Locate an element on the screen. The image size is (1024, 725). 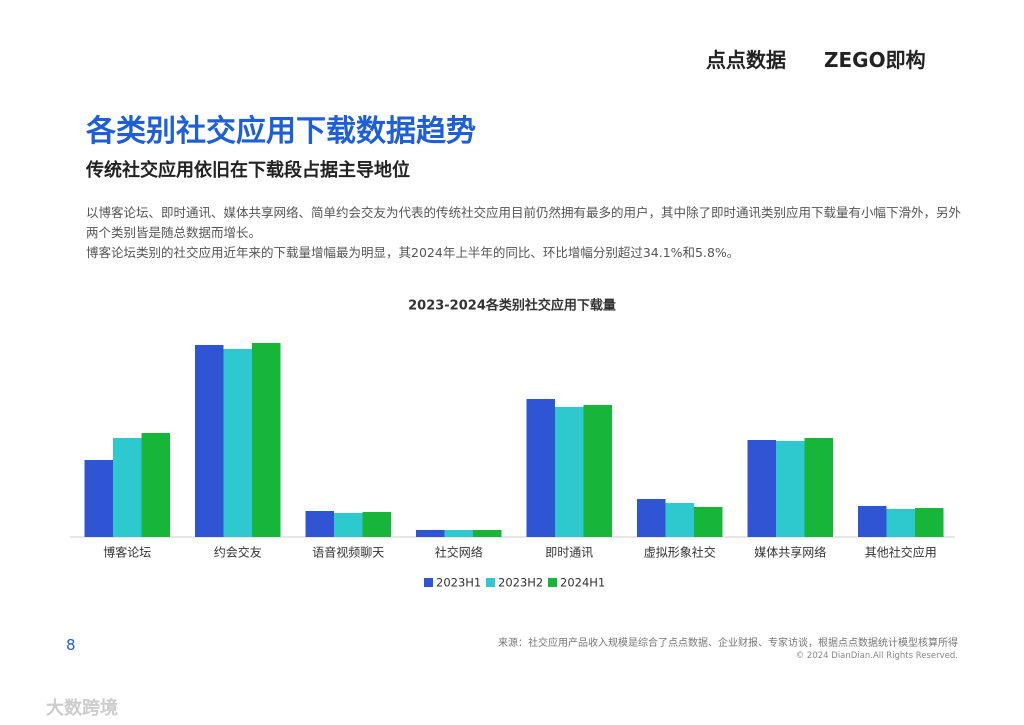
x-tick-label: 约会交友 is located at coordinates (238, 552).